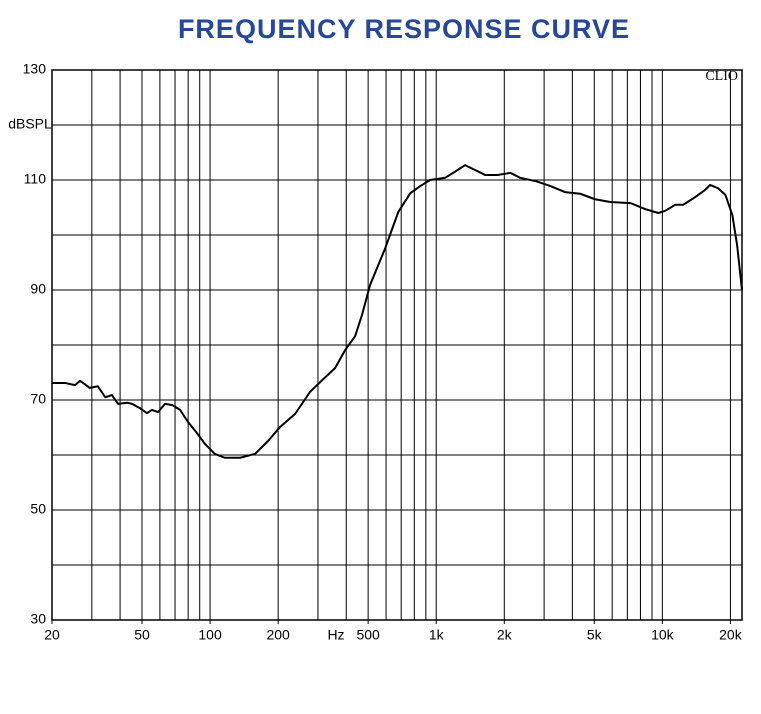  What do you see at coordinates (595, 635) in the screenshot?
I see `x-tick-label: 5k` at bounding box center [595, 635].